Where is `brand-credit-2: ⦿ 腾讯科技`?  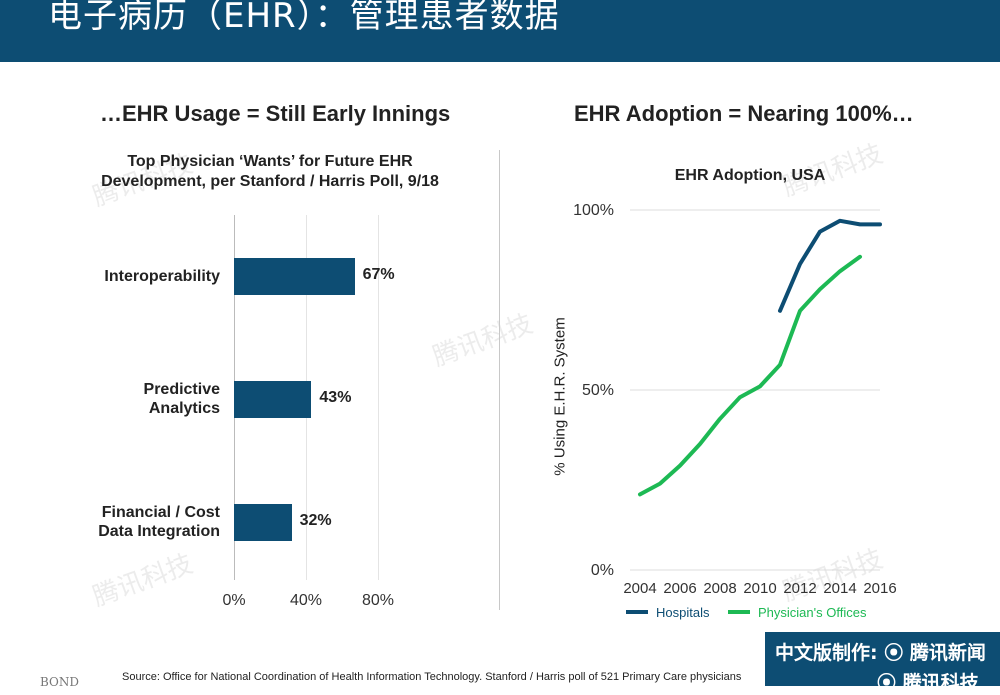
brand-credit-2: ⦿ 腾讯科技 is located at coordinates (928, 683).